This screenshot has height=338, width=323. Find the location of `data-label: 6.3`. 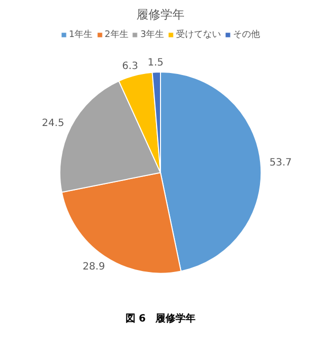

data-label: 6.3 is located at coordinates (130, 66).